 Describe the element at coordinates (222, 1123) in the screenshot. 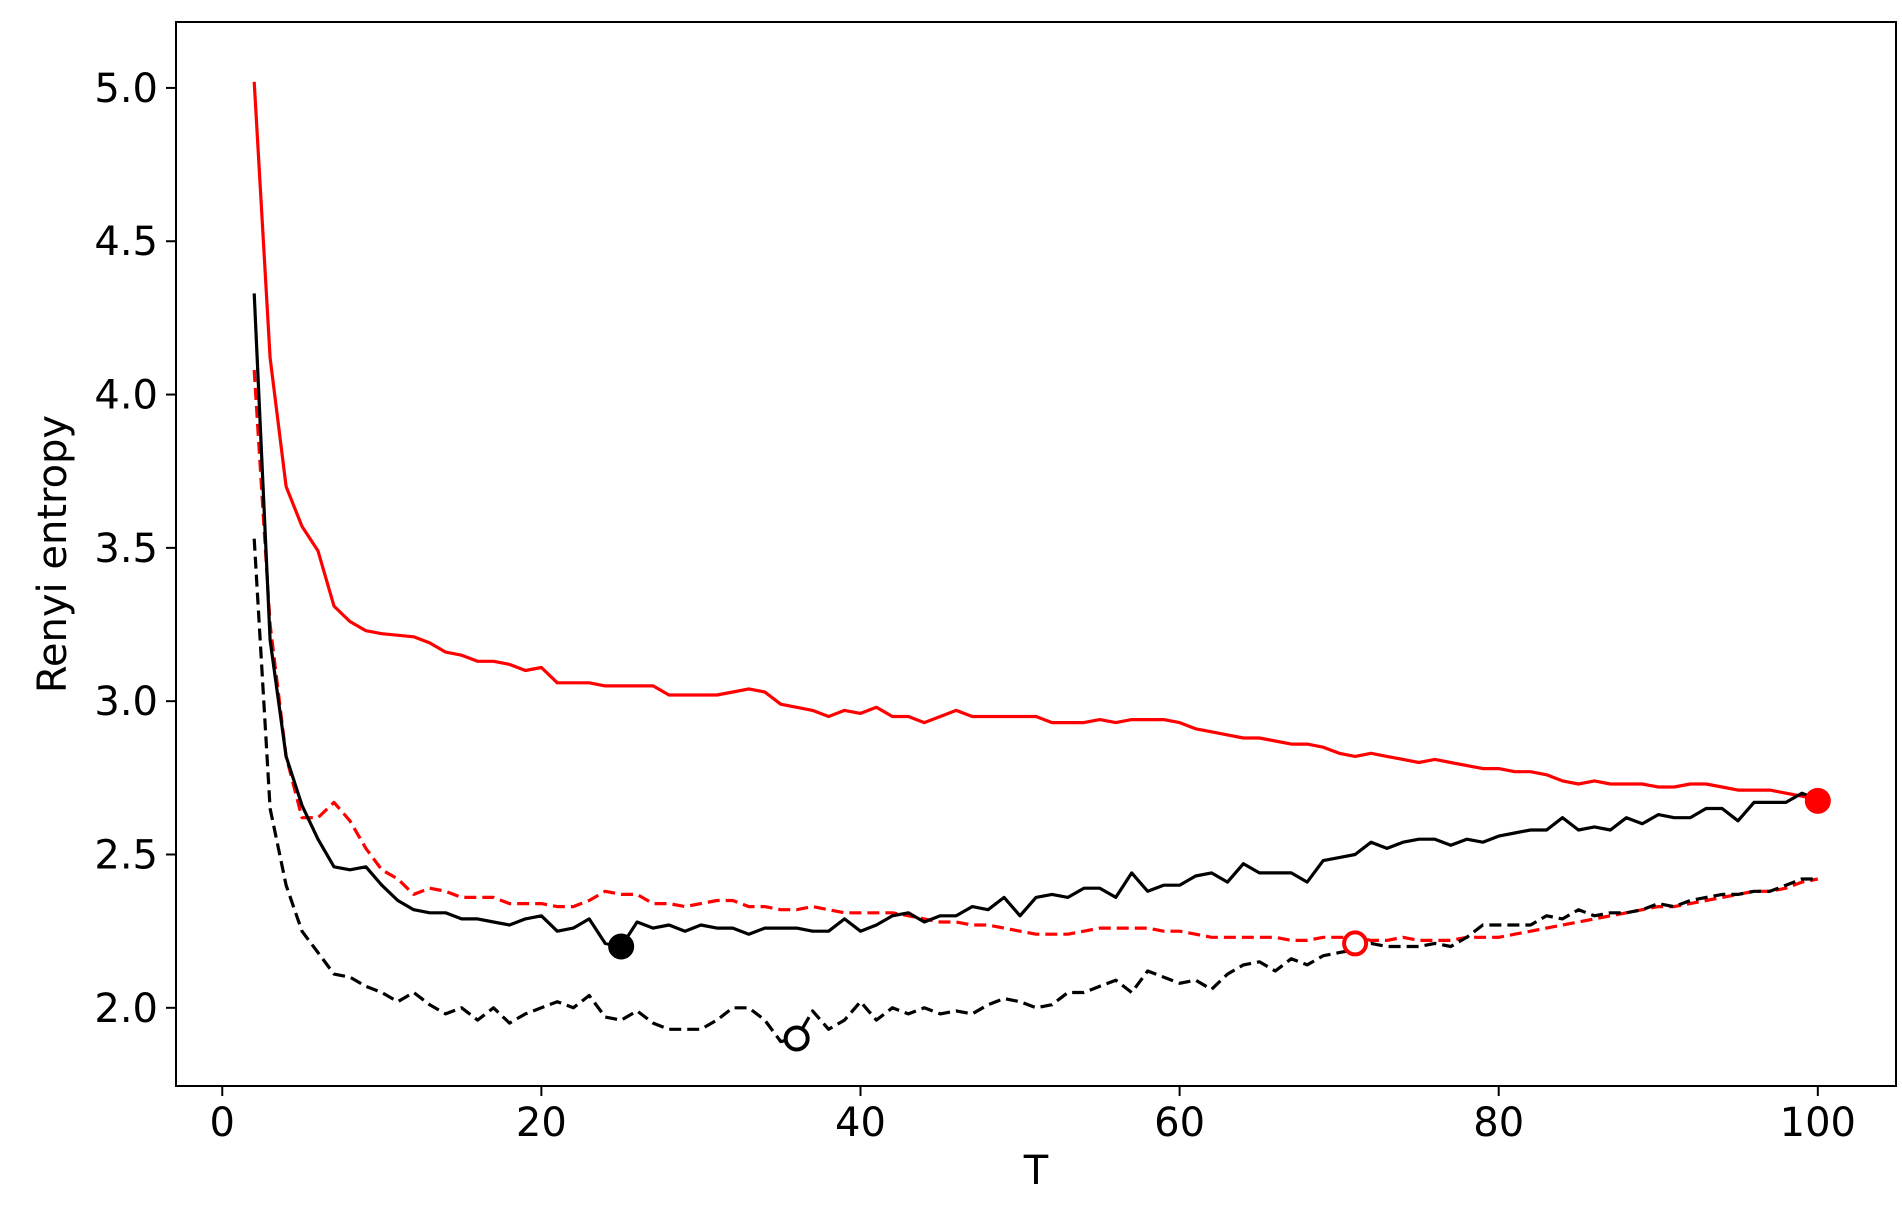

I see `x-tick-label: 0` at that location.